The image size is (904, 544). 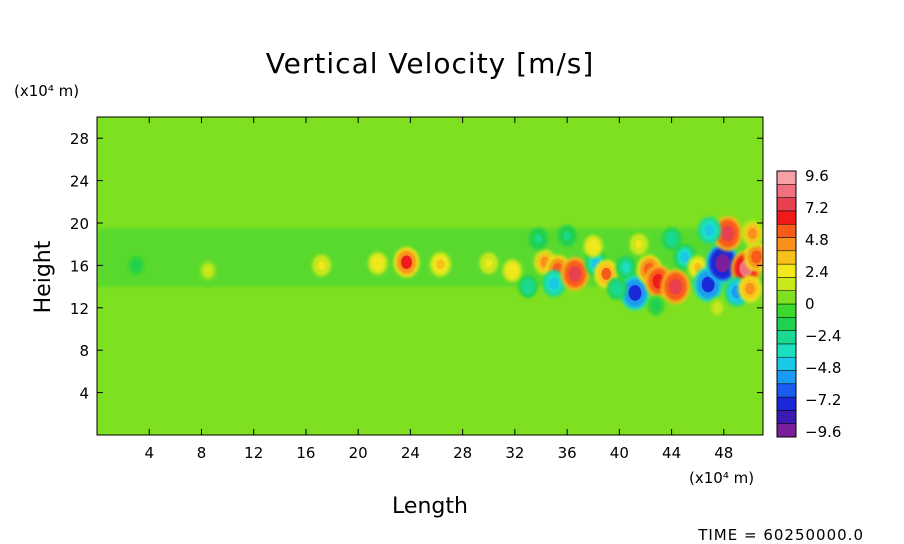 What do you see at coordinates (84, 394) in the screenshot?
I see `y-tick-label: 4` at bounding box center [84, 394].